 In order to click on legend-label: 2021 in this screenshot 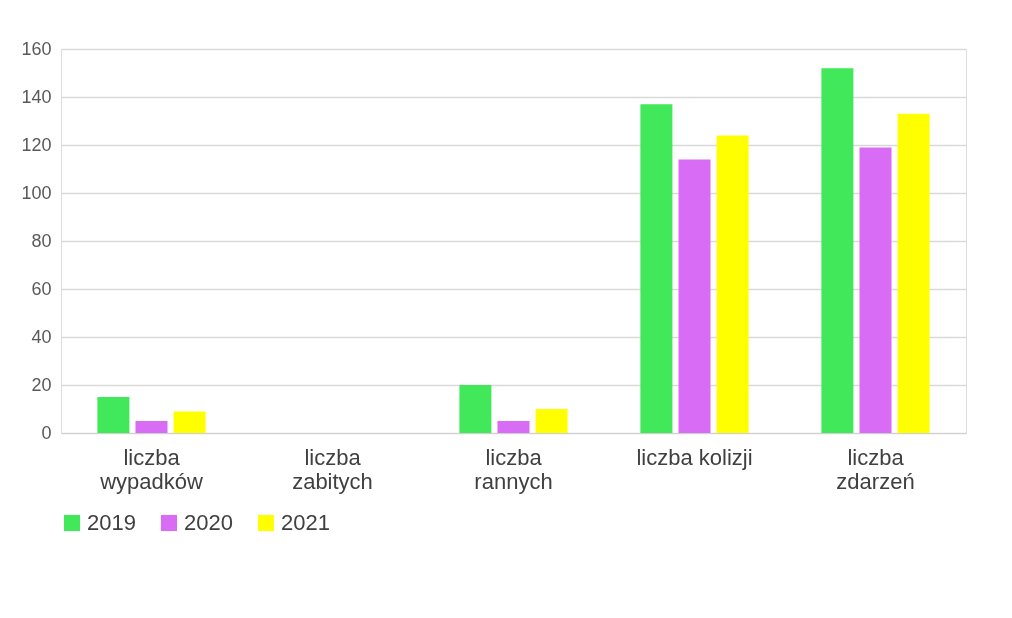, I will do `click(305, 522)`.